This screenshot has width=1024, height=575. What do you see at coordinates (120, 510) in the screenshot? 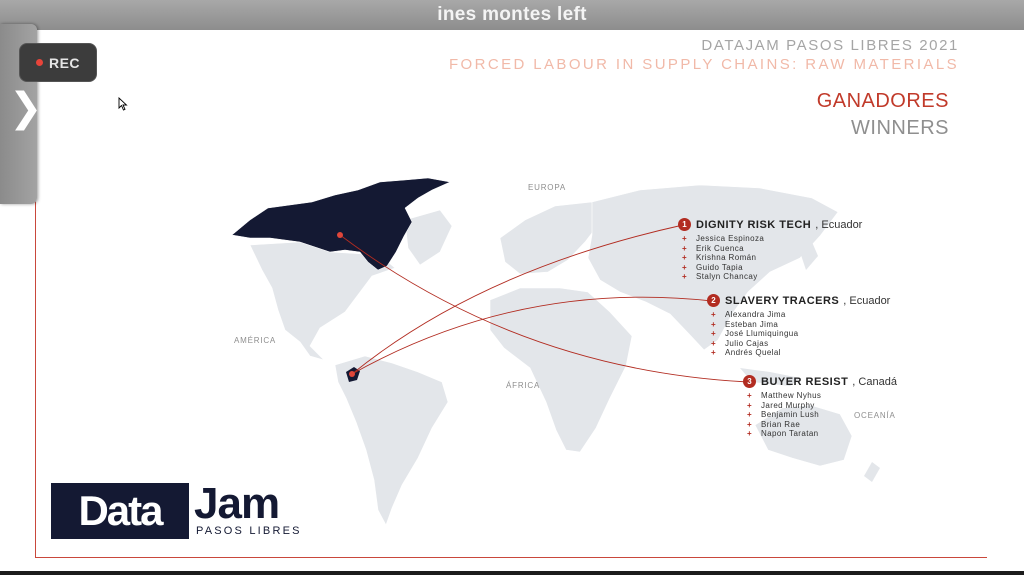
I see `logo-data-text: Data` at bounding box center [120, 510].